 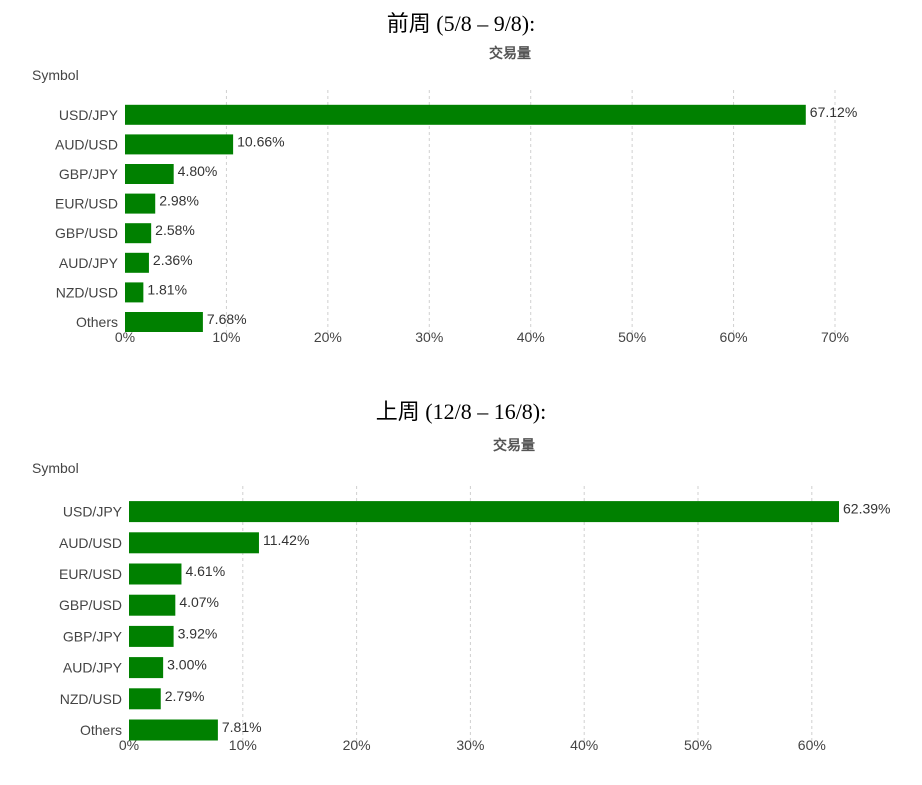 What do you see at coordinates (835, 337) in the screenshot?
I see `x-tick-label: 70%` at bounding box center [835, 337].